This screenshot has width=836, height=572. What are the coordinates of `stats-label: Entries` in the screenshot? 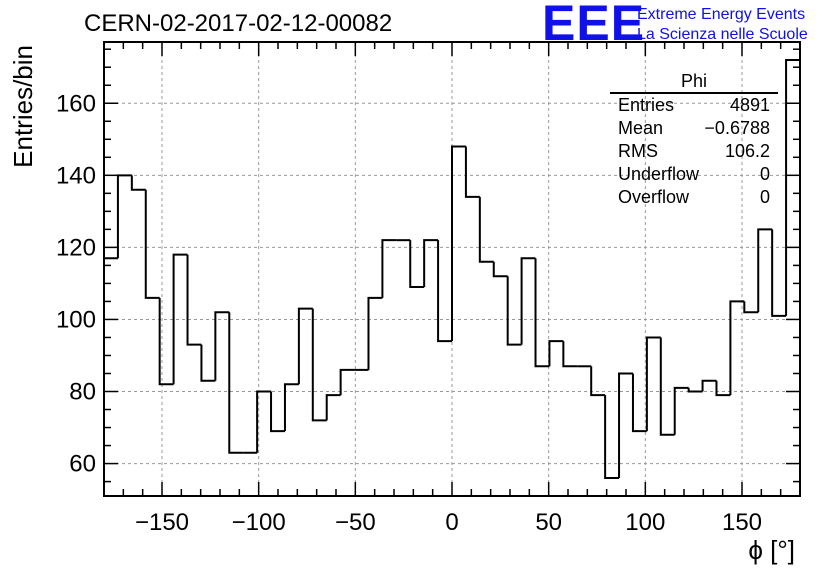 It's located at (646, 105).